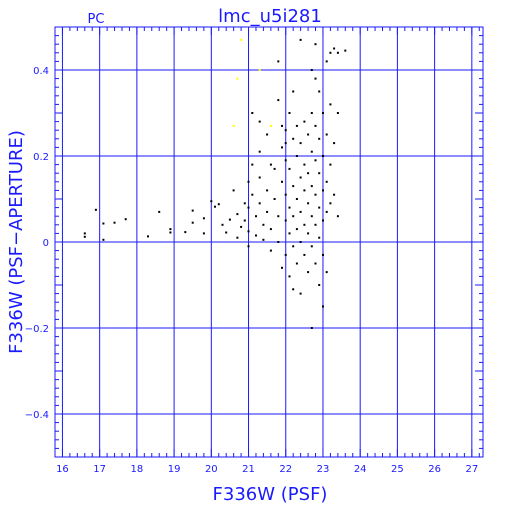 This screenshot has width=512, height=512. Describe the element at coordinates (360, 469) in the screenshot. I see `x-tick-label: 24` at that location.